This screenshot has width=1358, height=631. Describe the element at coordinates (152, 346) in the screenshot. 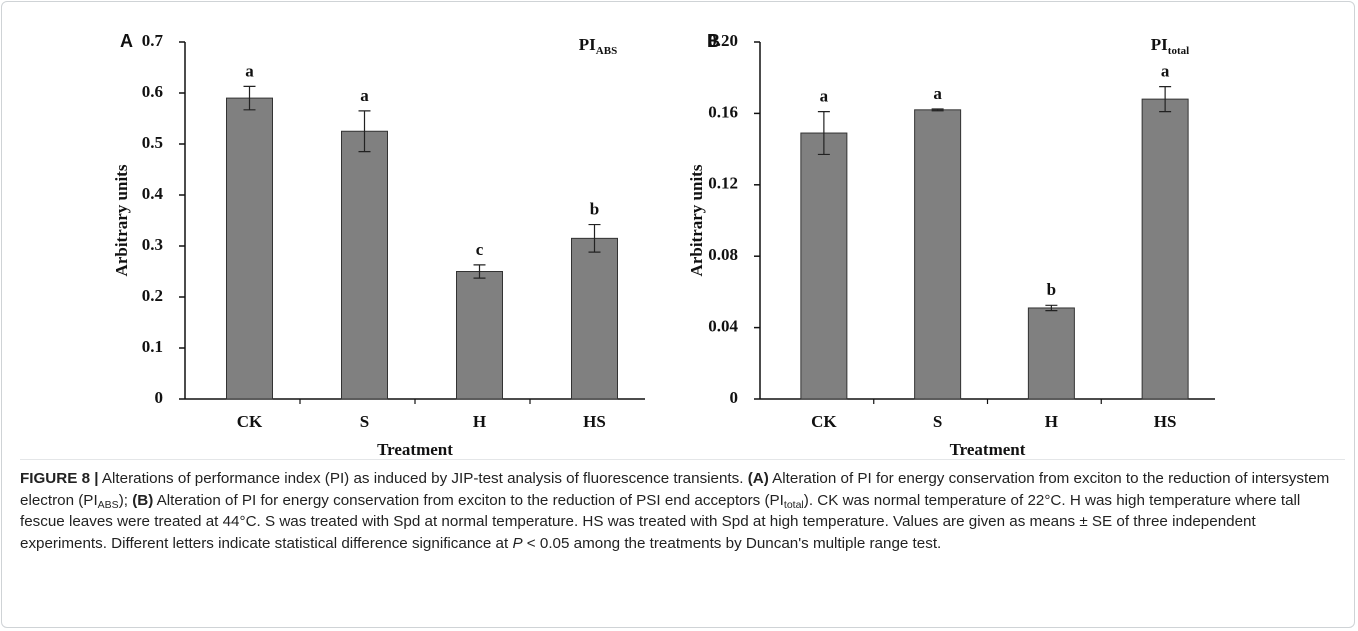

I see `y-tick-label: 0.1` at that location.